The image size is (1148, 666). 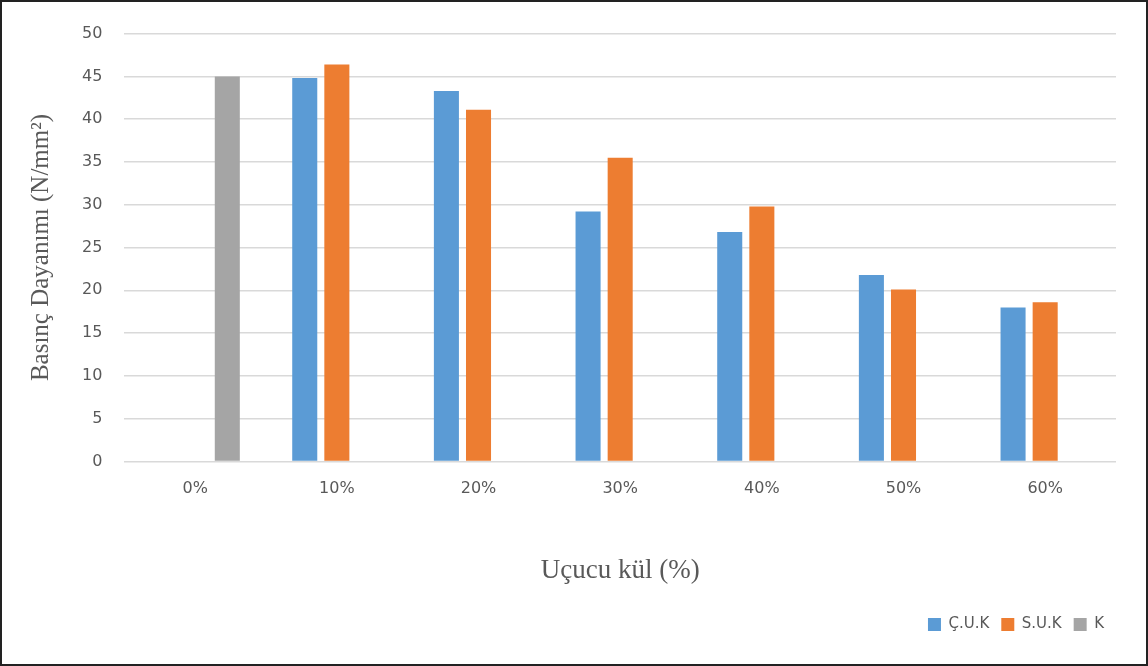 What do you see at coordinates (1045, 488) in the screenshot?
I see `x-tick-label: 60%` at bounding box center [1045, 488].